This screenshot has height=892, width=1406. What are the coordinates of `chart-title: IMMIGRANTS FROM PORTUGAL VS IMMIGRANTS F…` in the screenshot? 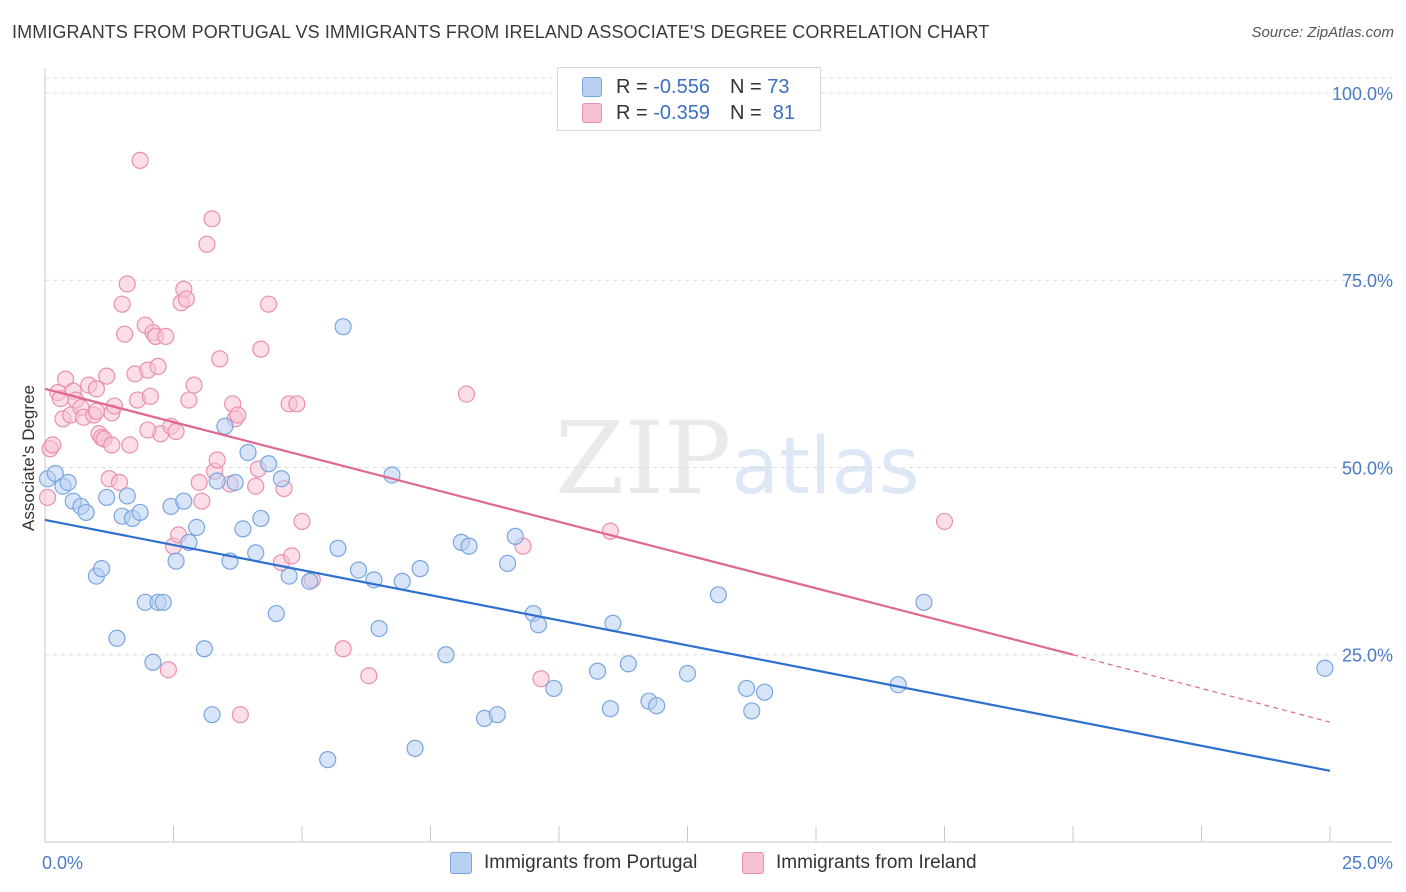 It's located at (501, 32).